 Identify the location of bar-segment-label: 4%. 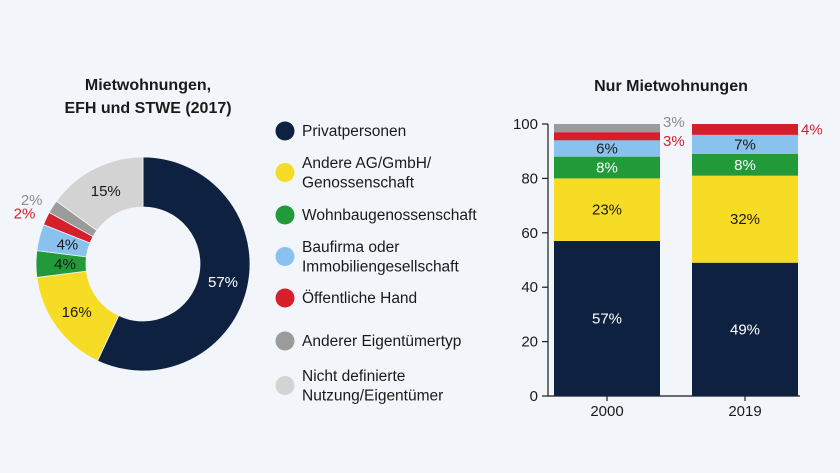
(812, 129).